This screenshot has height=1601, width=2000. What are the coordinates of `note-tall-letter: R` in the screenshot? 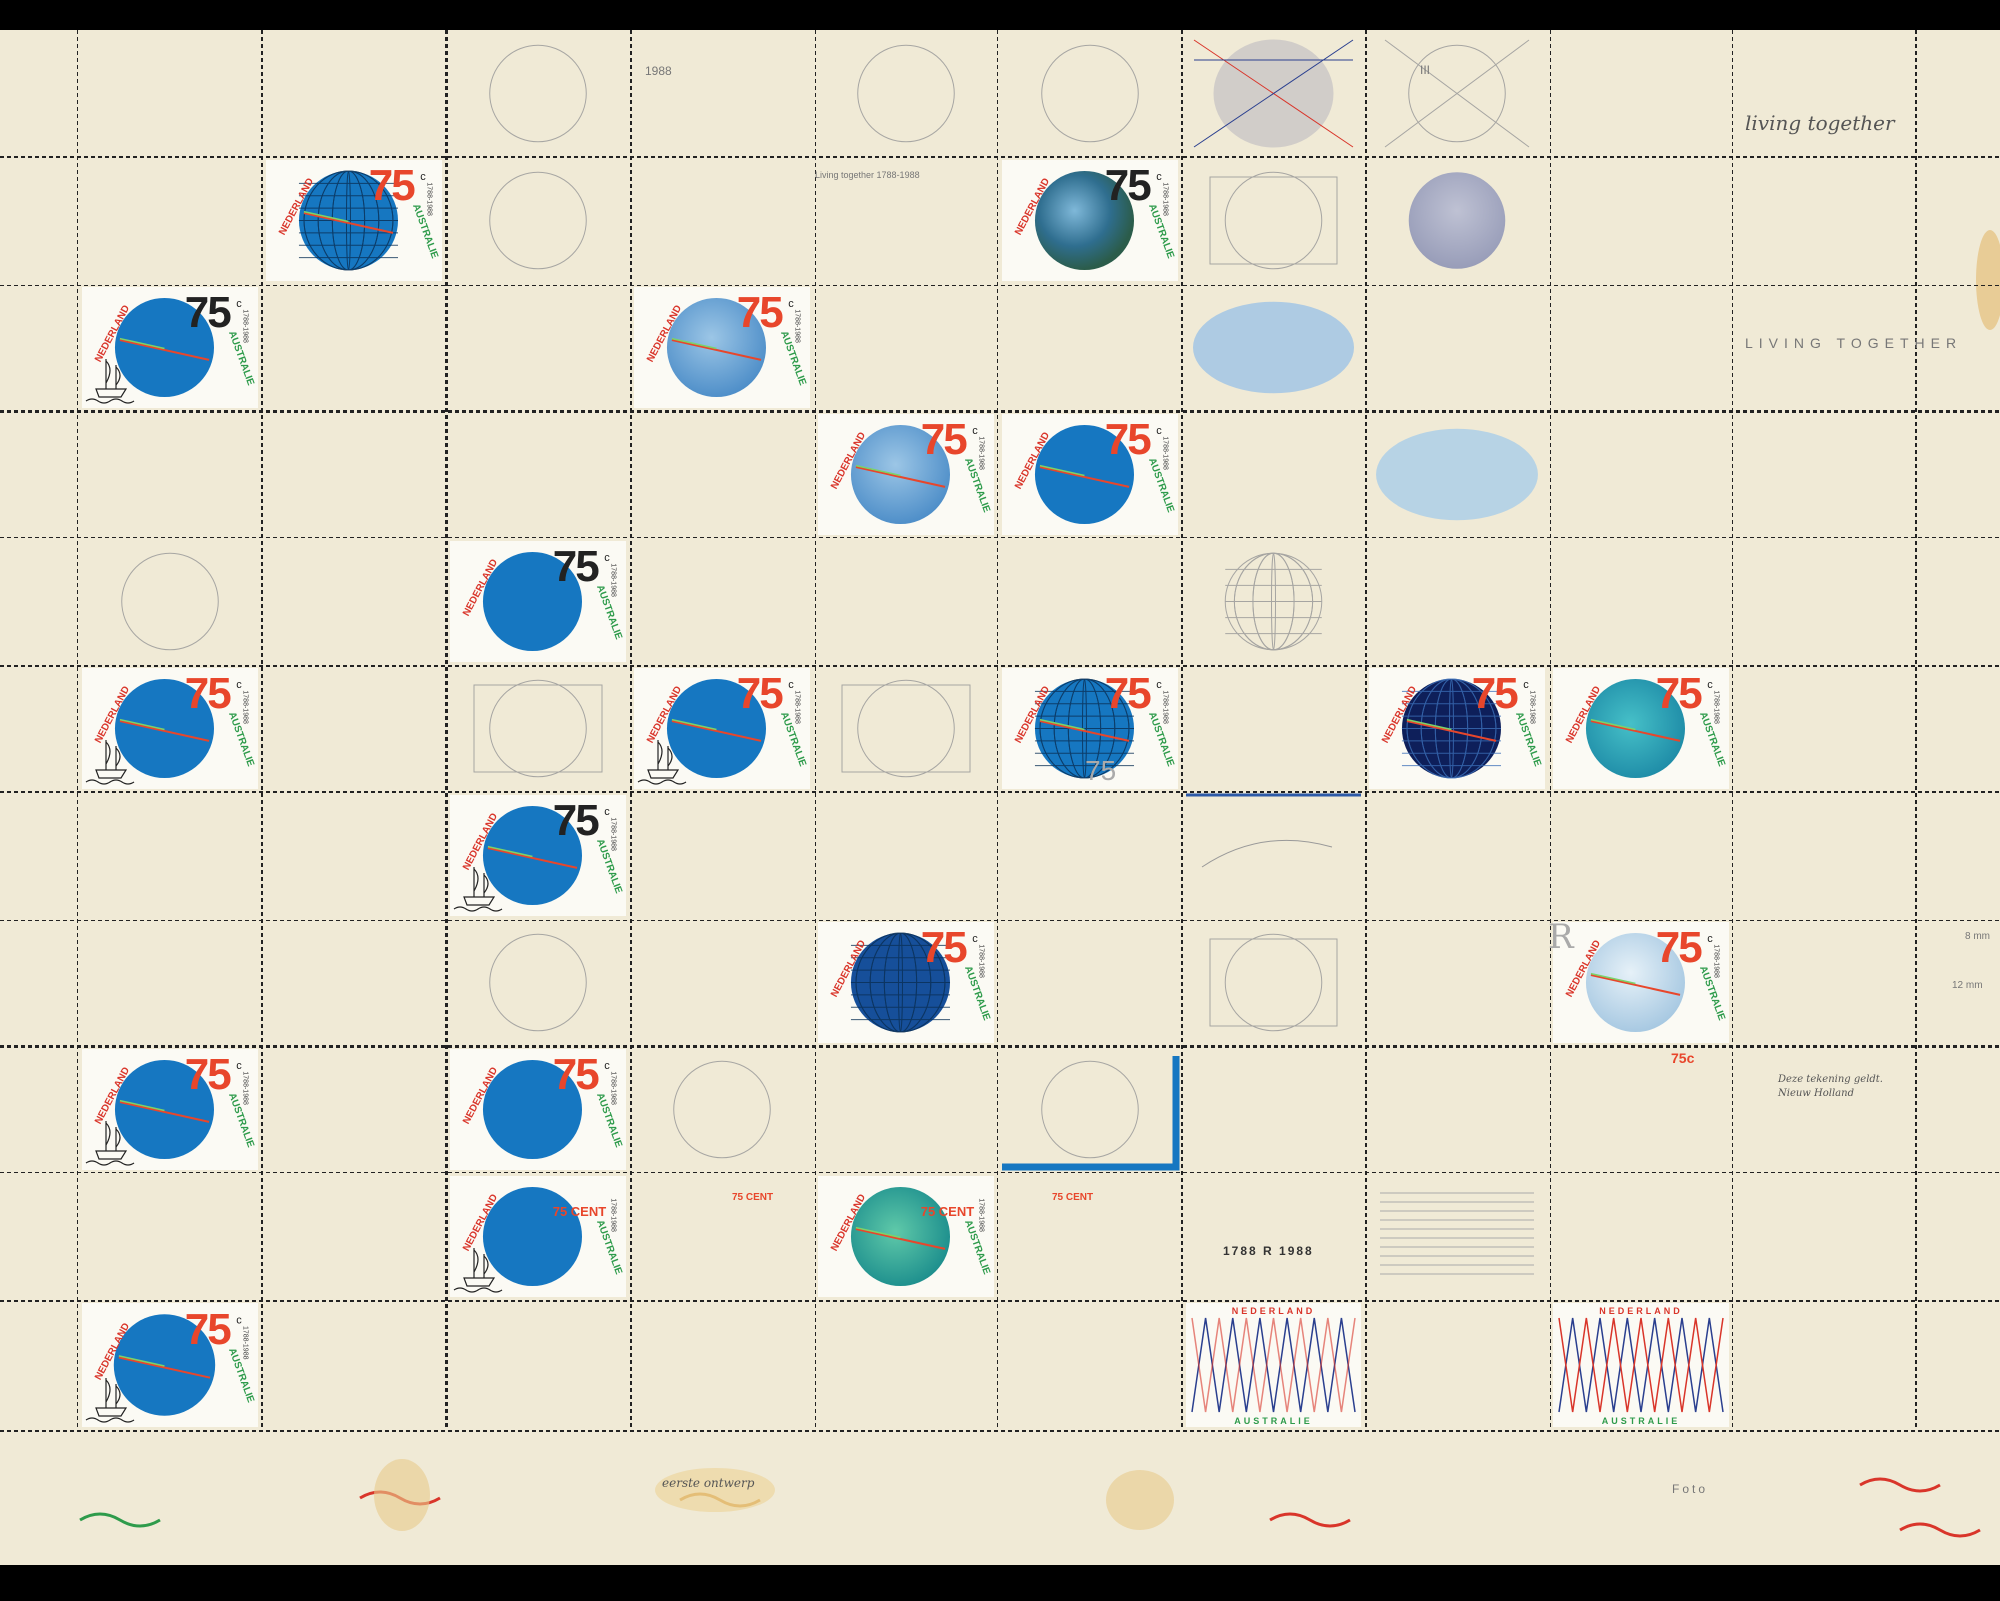 It's located at (1561, 937).